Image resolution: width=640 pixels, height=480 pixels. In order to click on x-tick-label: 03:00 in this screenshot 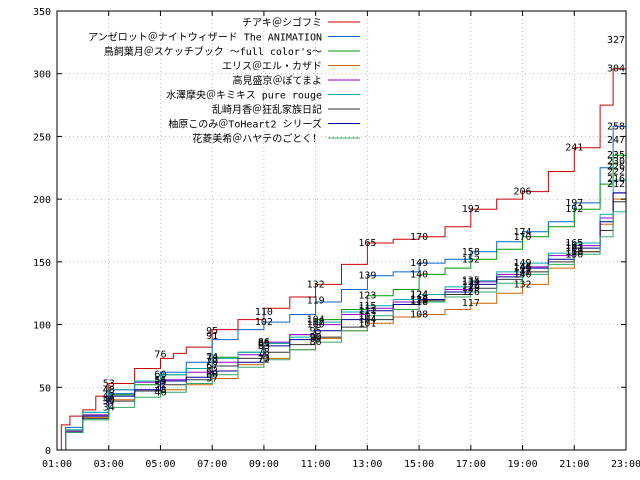, I will do `click(109, 464)`.